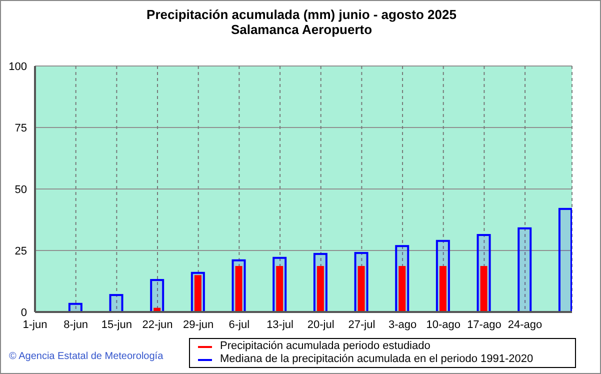 This screenshot has height=374, width=601. What do you see at coordinates (157, 324) in the screenshot?
I see `x-tick-label: 22-jun` at bounding box center [157, 324].